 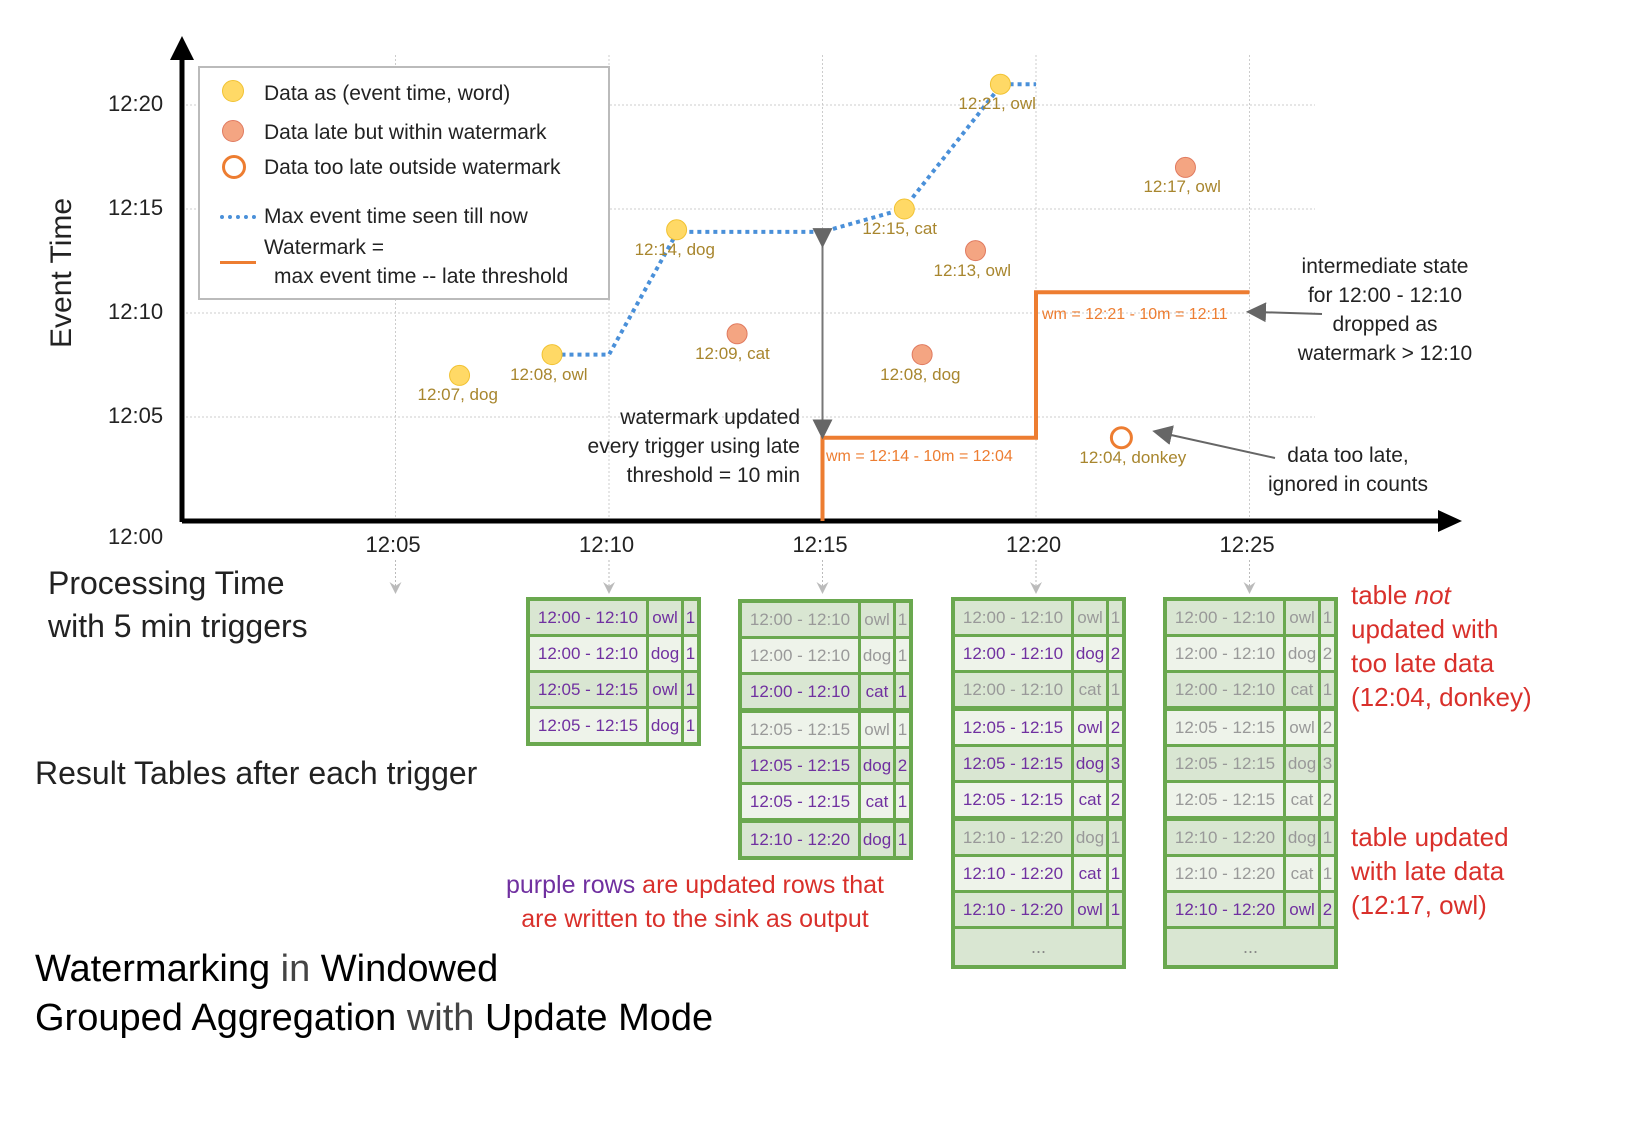 What do you see at coordinates (1441, 697) in the screenshot?
I see `line: (12:04, donkey)` at bounding box center [1441, 697].